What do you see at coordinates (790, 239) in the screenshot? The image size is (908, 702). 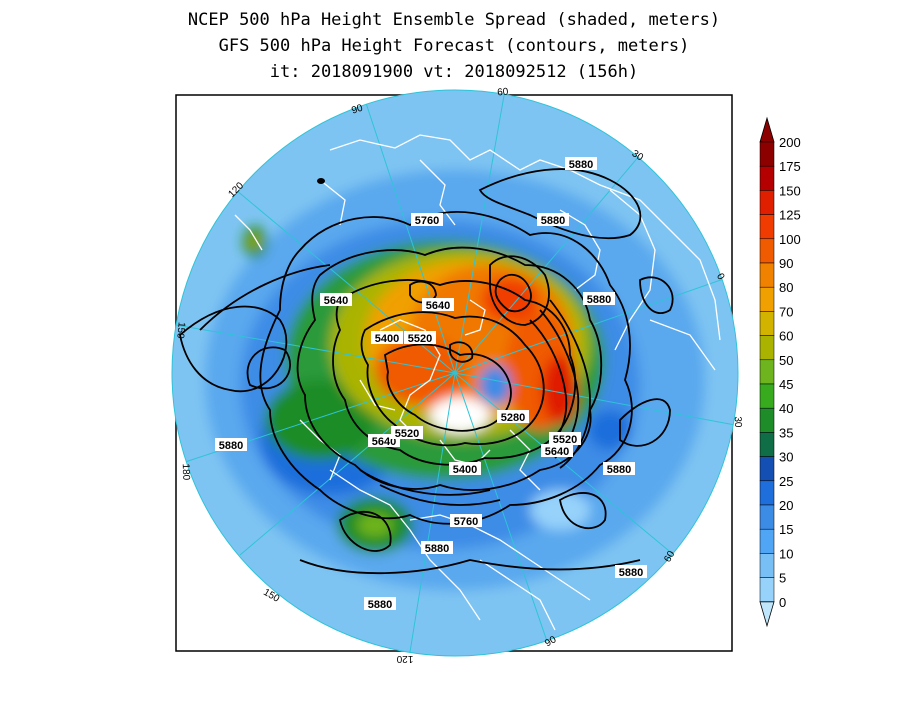 I see `colorbar-level-label: 100` at bounding box center [790, 239].